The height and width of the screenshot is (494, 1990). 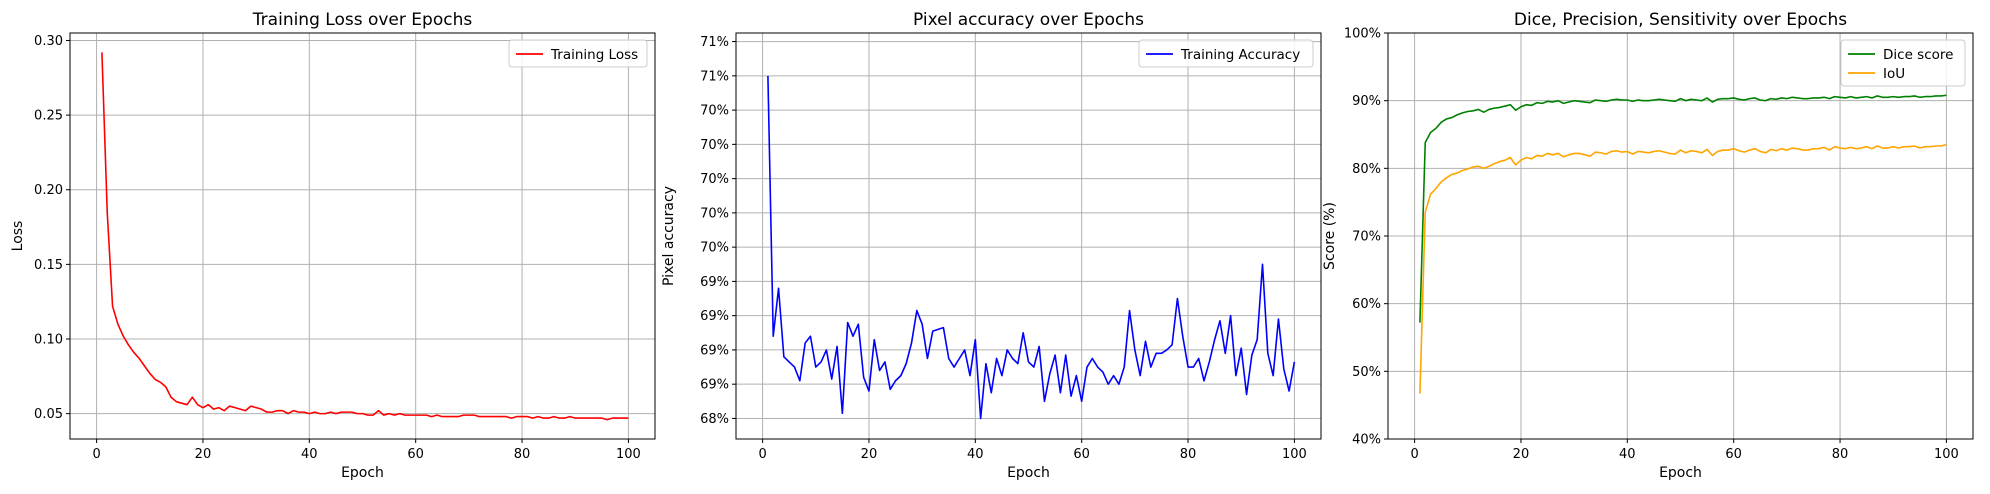 What do you see at coordinates (1330, 236) in the screenshot?
I see `y-axis-label: Score (%)` at bounding box center [1330, 236].